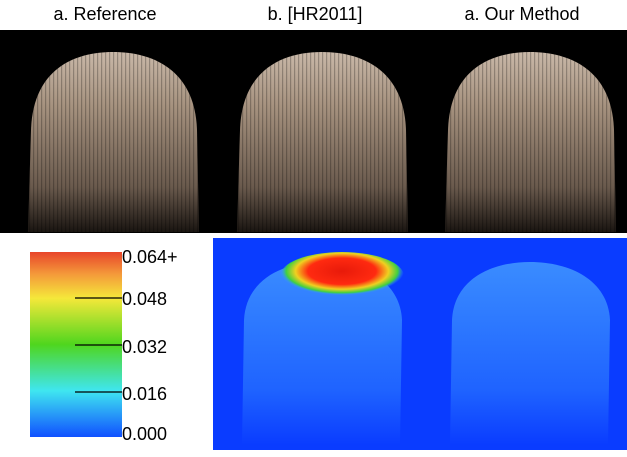  What do you see at coordinates (521, 14) in the screenshot?
I see `panel-title: a. Our Method` at bounding box center [521, 14].